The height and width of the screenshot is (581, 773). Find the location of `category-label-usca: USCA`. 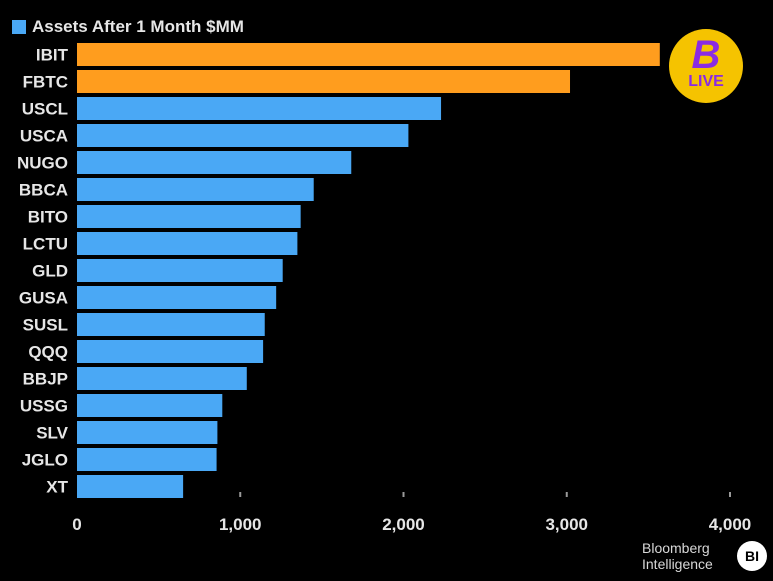

category-label-usca: USCA is located at coordinates (44, 136).